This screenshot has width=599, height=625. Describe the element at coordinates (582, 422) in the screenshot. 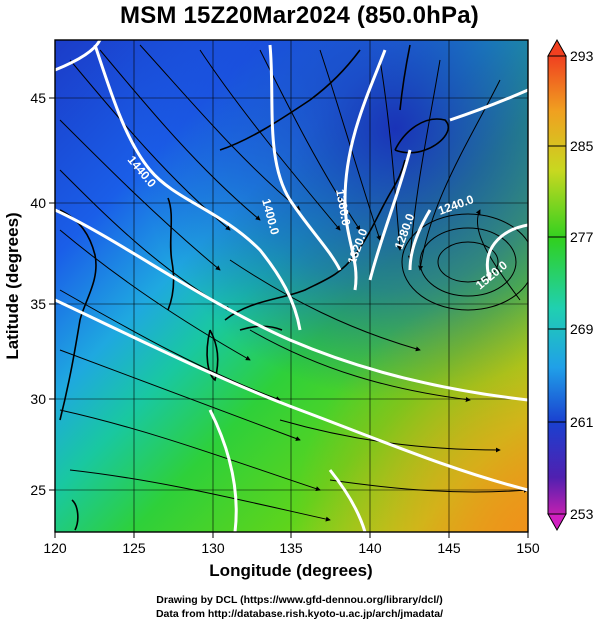

I see `colorbar-label: 261` at that location.